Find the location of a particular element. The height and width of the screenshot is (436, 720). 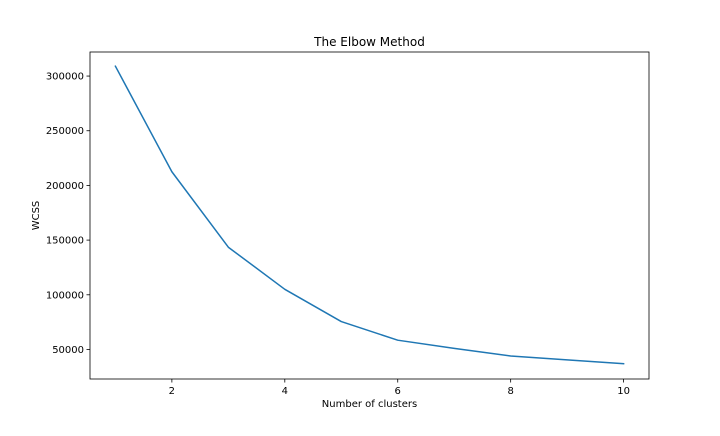

chart-title: The Elbow Method is located at coordinates (369, 42).